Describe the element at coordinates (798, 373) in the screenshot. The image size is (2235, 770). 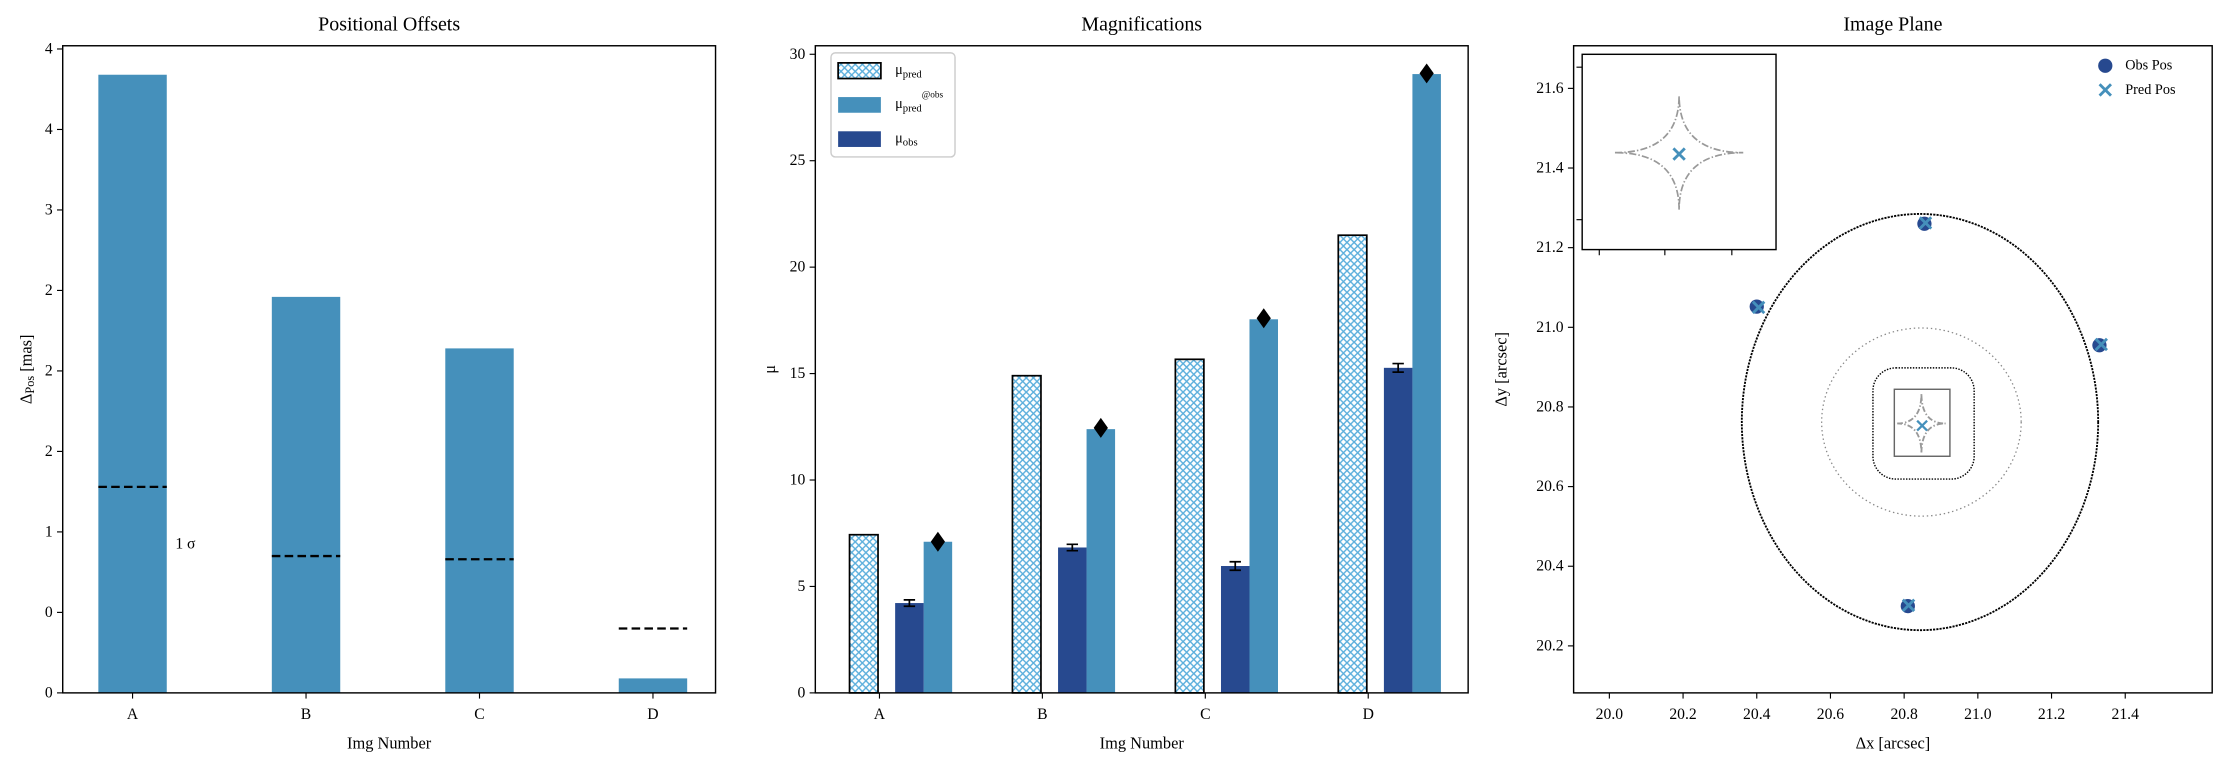
I see `y-tick-label: 15` at that location.